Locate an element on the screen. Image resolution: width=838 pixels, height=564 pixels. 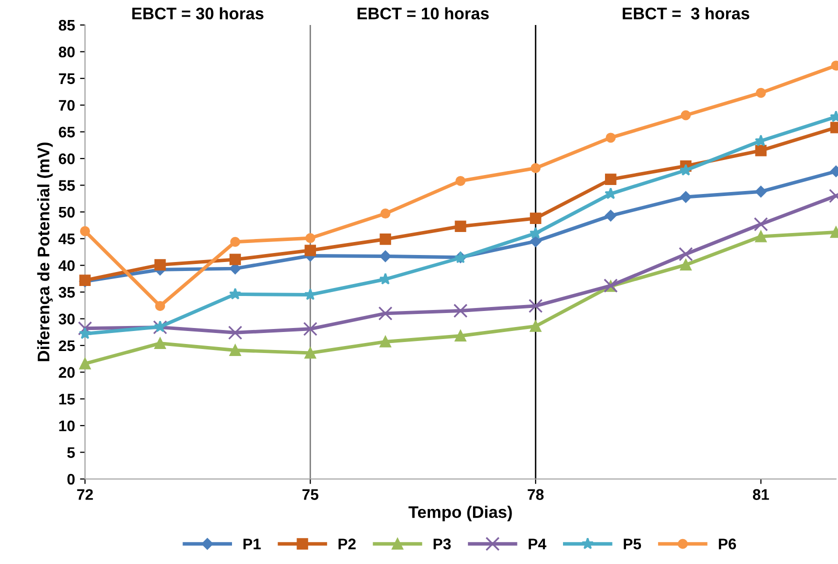
legend-label: P2 is located at coordinates (347, 544).